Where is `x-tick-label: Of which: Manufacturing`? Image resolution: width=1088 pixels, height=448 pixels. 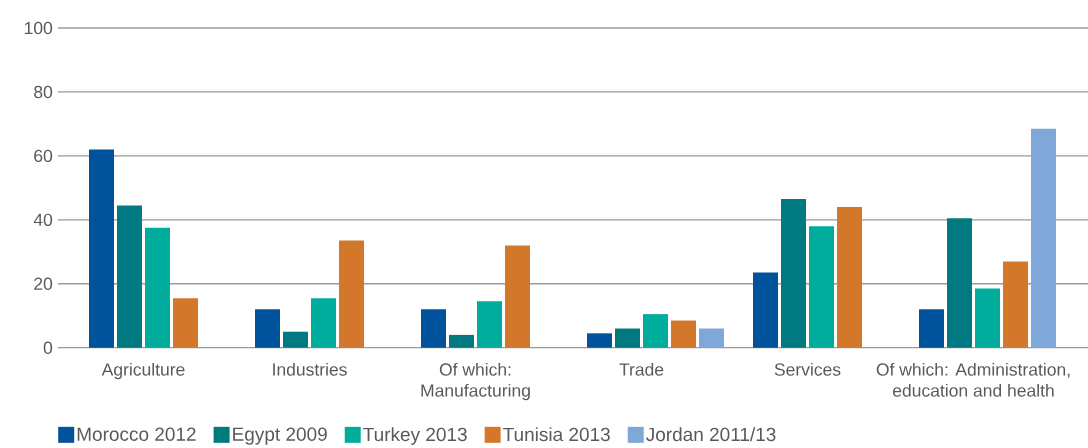
x-tick-label: Of which: Manufacturing is located at coordinates (475, 381).